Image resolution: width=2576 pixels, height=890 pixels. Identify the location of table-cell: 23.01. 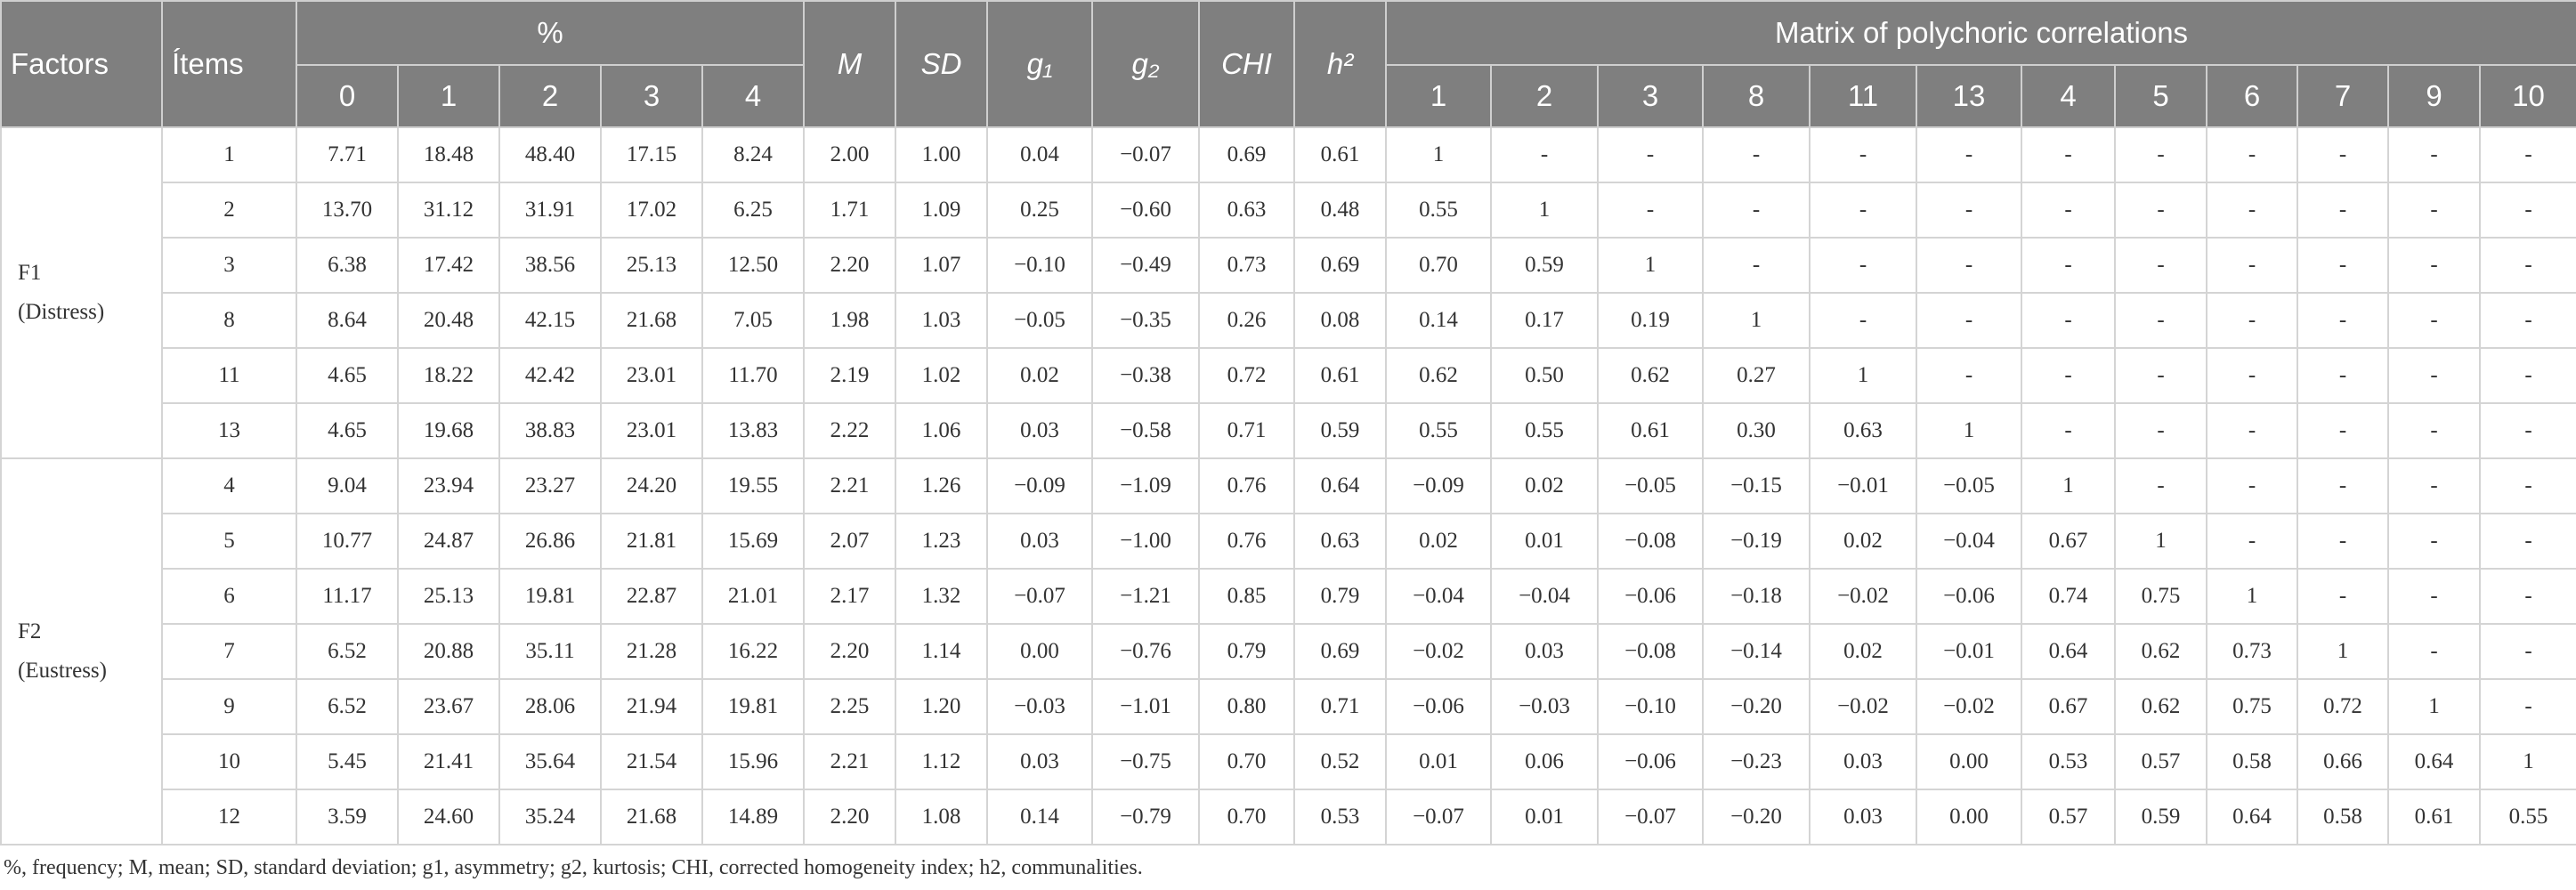
(651, 375).